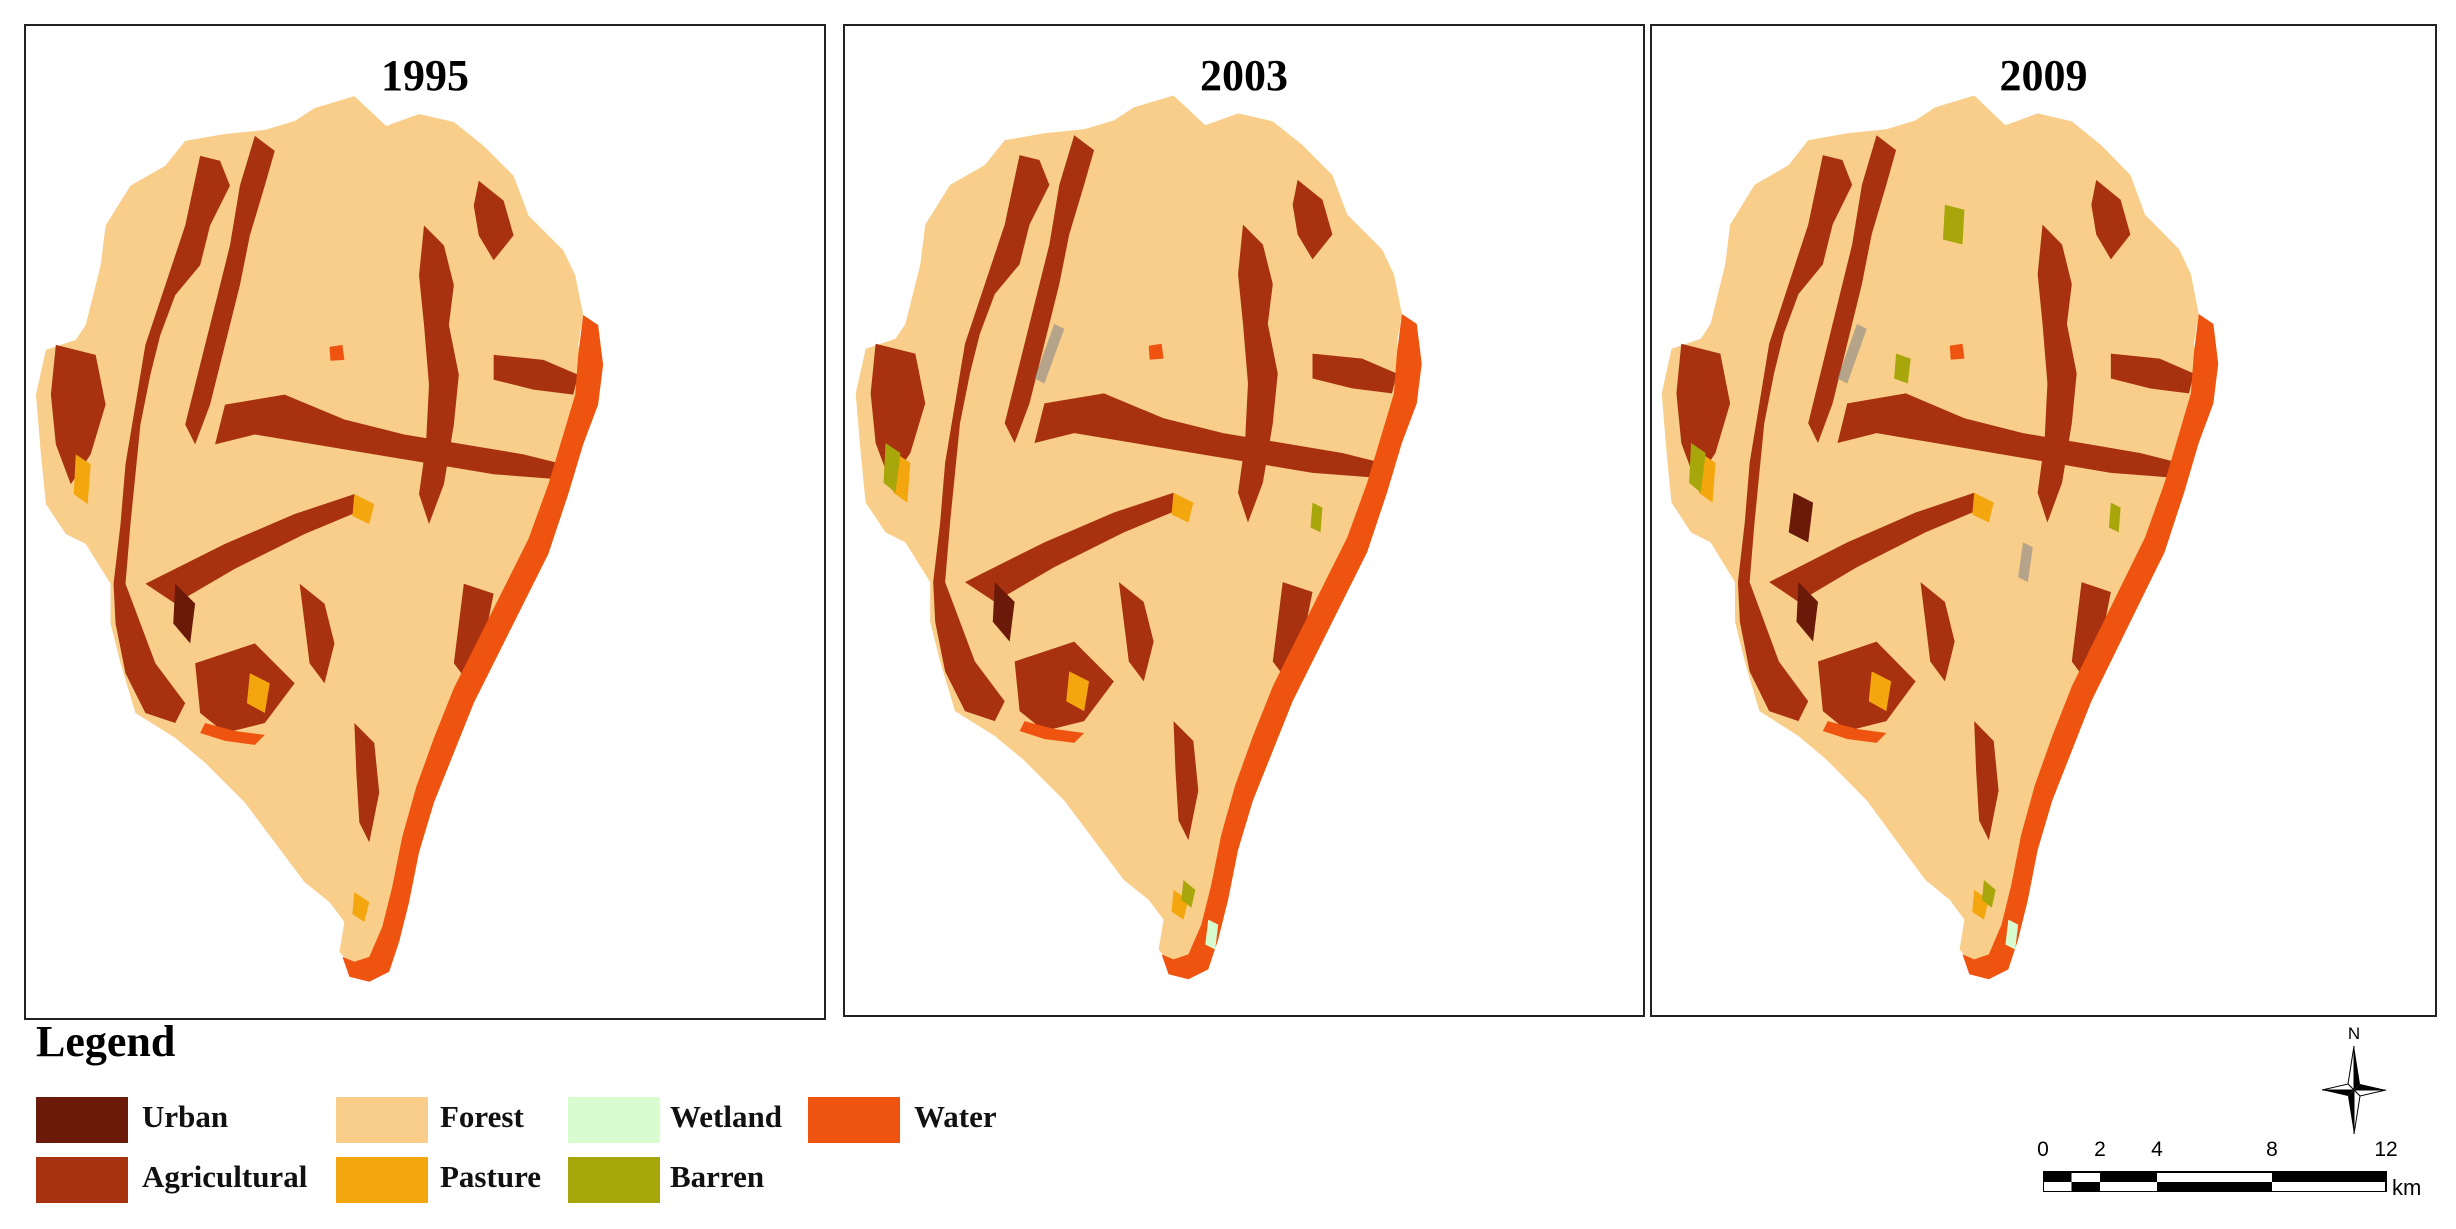 The width and height of the screenshot is (2456, 1229). Describe the element at coordinates (2354, 1033) in the screenshot. I see `north-label: N` at that location.